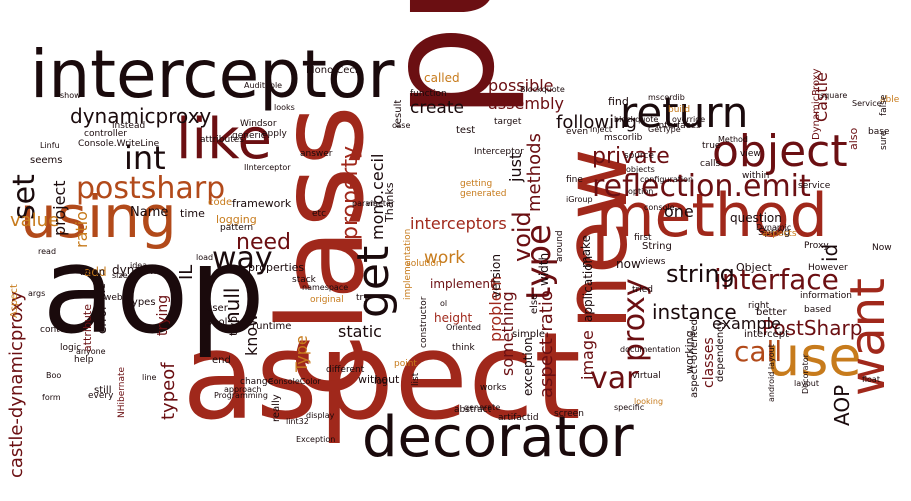  Describe the element at coordinates (746, 323) in the screenshot. I see `word-cloud-word: example` at that location.